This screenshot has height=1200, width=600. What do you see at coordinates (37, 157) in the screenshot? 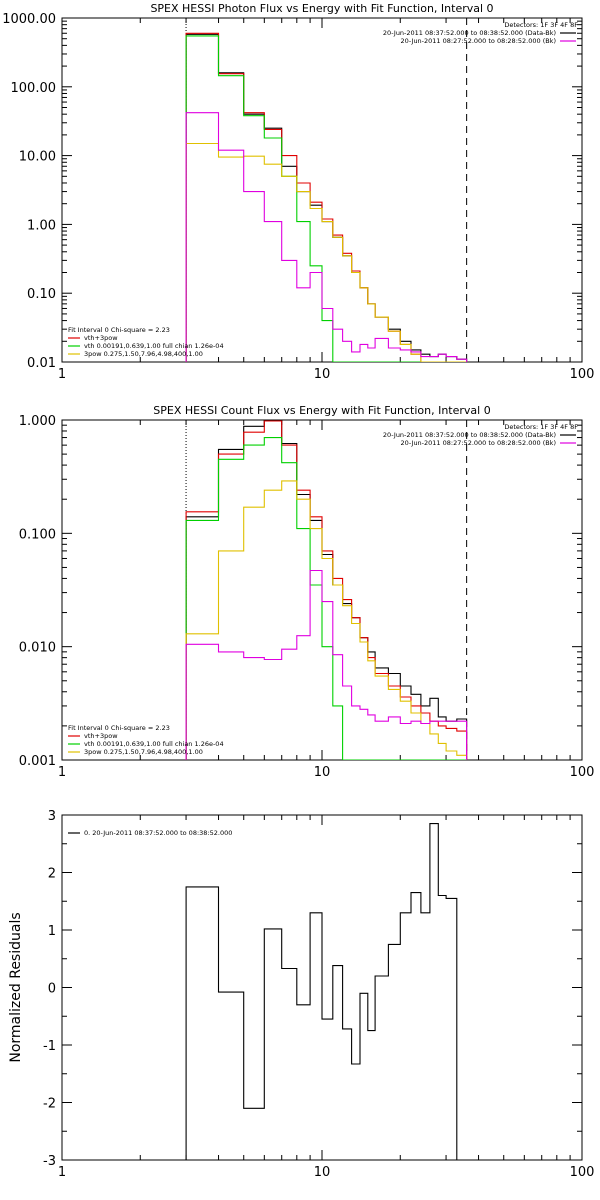
I see `y-tick-label: 10.00` at bounding box center [37, 157].